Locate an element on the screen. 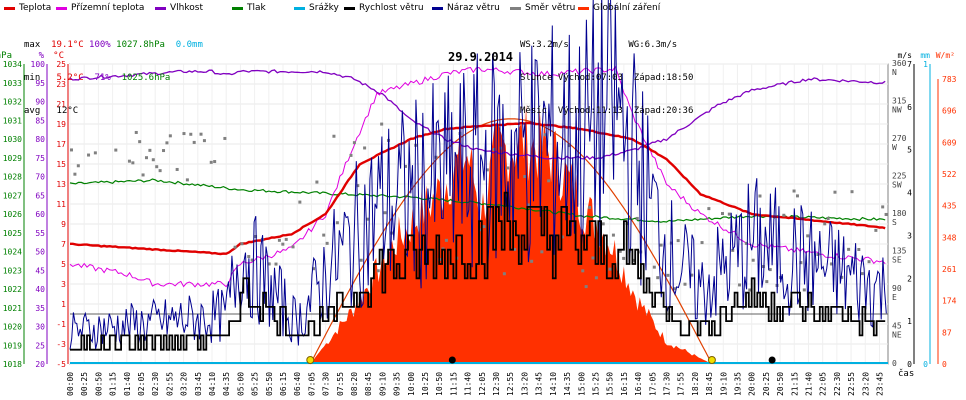 This screenshot has width=966, height=400. y-tick-hpa: 1022 is located at coordinates (12, 289).